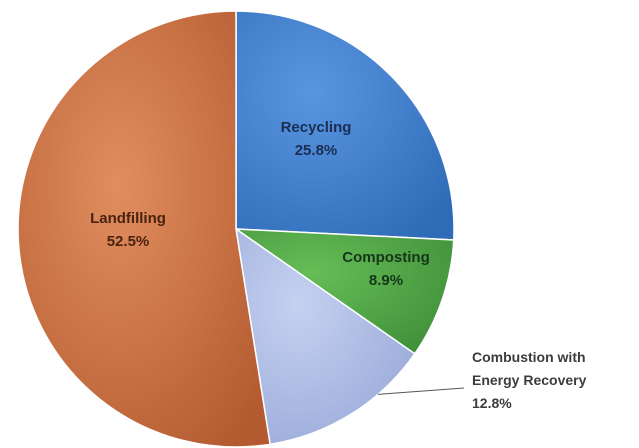 The height and width of the screenshot is (448, 639). I want to click on landfilling-name-label: Landfilling, so click(128, 218).